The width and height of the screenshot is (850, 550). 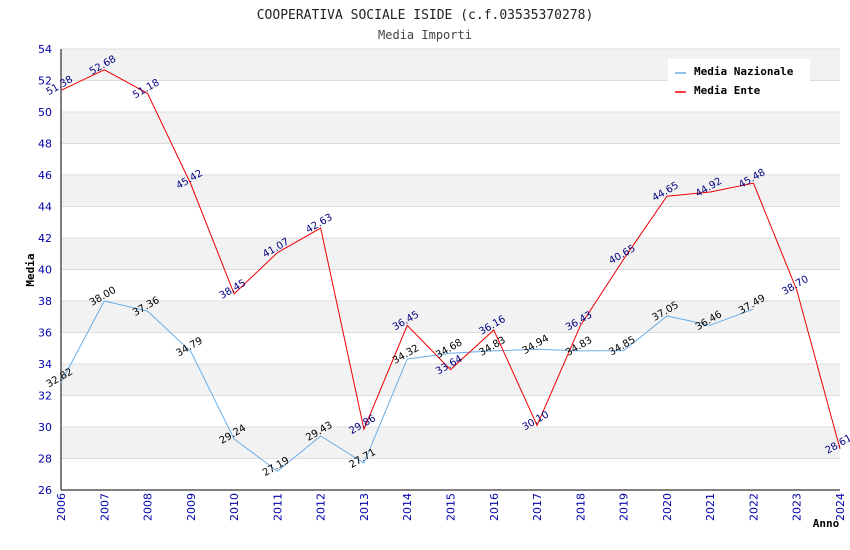 What do you see at coordinates (536, 345) in the screenshot?
I see `data-label-media-nazionale: 34.94` at bounding box center [536, 345].